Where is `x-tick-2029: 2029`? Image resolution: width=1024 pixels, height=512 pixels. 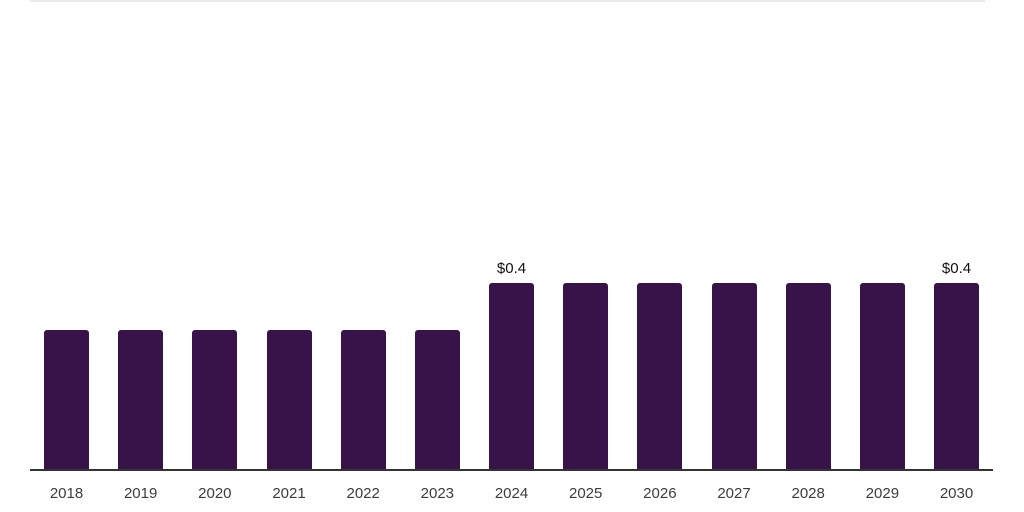
x-tick-2029: 2029 is located at coordinates (882, 493).